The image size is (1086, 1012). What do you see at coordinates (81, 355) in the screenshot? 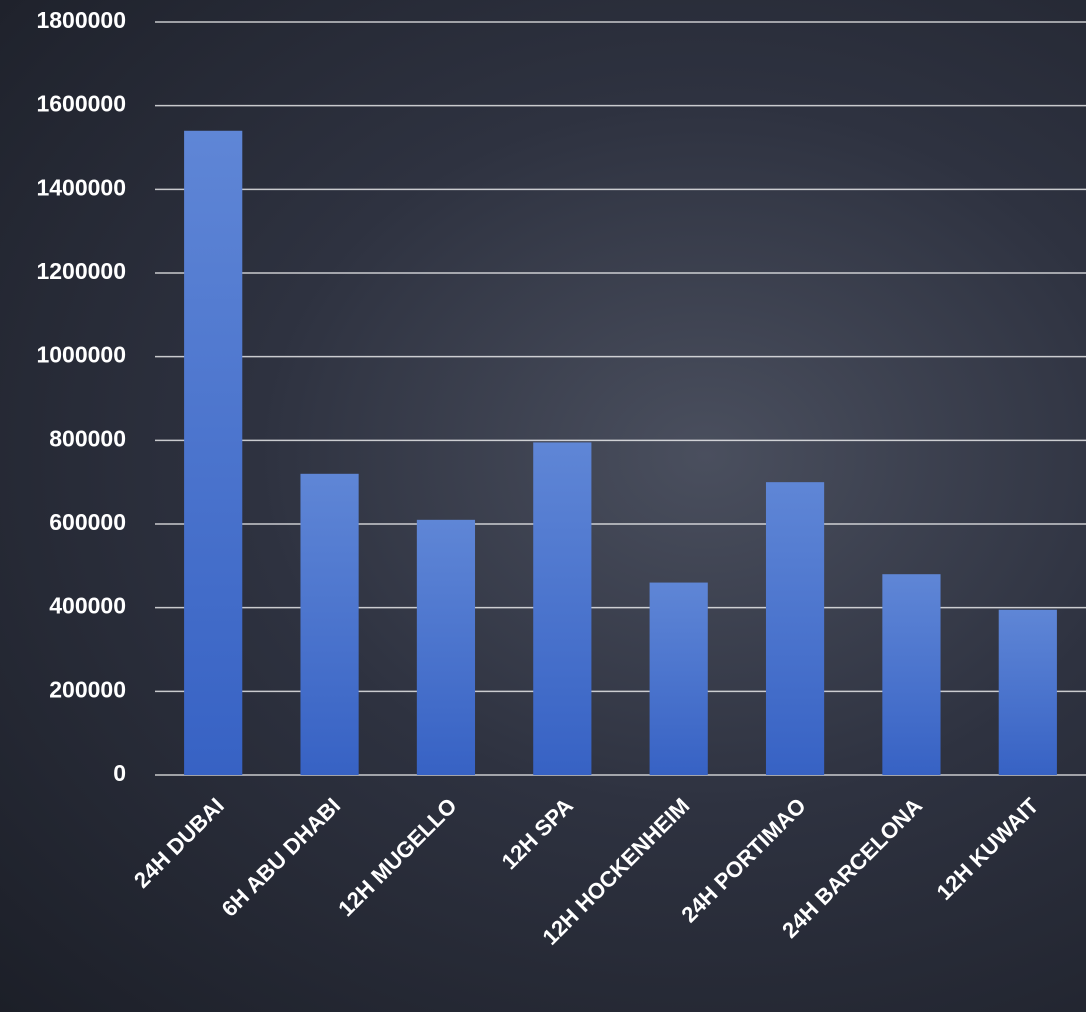
I see `y-tick-label: 1000000` at bounding box center [81, 355].